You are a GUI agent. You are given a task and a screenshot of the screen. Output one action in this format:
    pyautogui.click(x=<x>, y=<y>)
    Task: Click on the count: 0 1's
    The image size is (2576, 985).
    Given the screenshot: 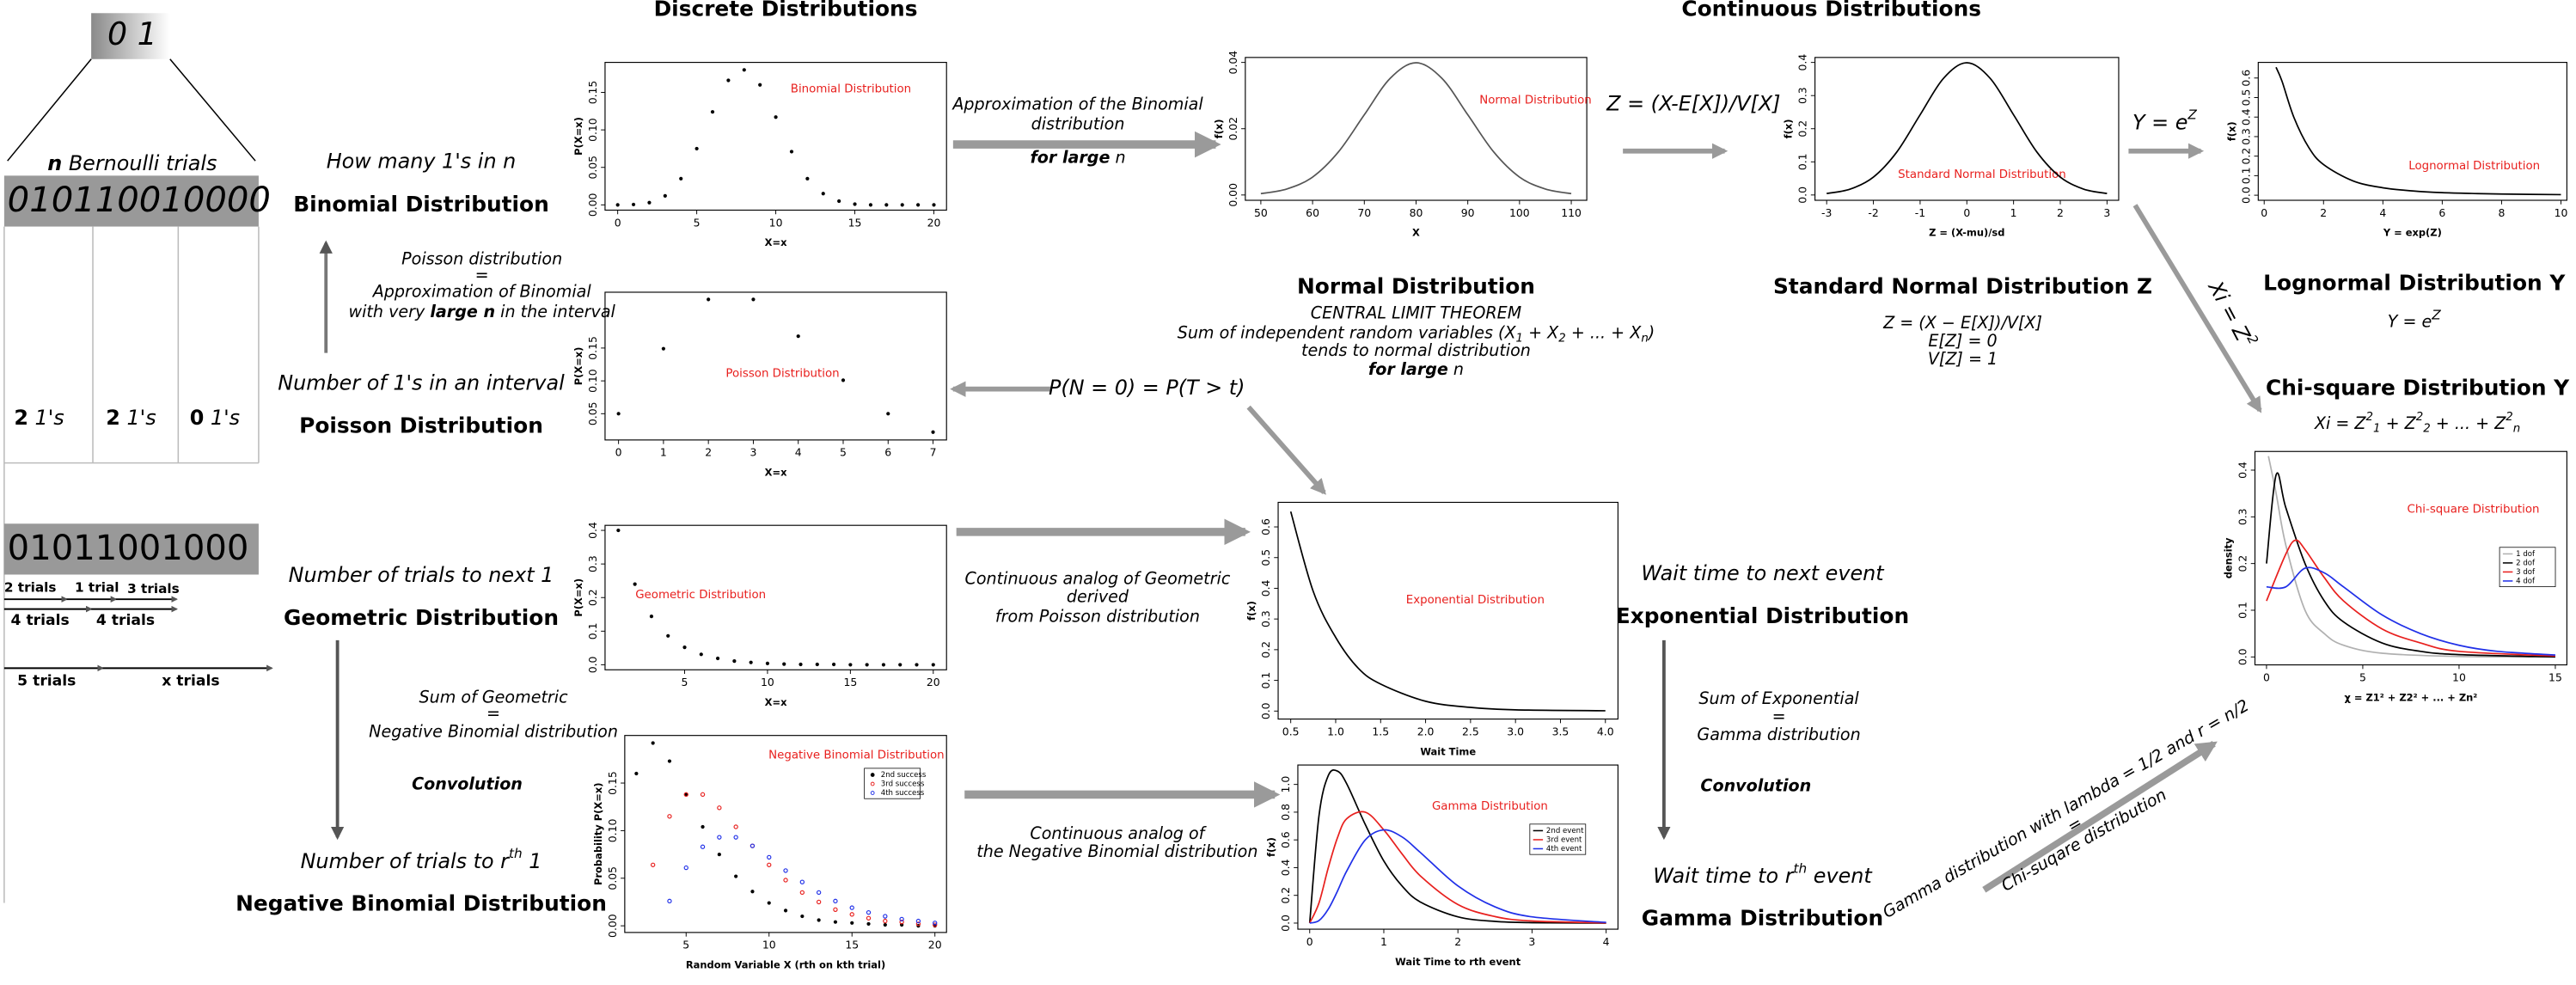 What is the action you would take?
    pyautogui.click(x=215, y=418)
    